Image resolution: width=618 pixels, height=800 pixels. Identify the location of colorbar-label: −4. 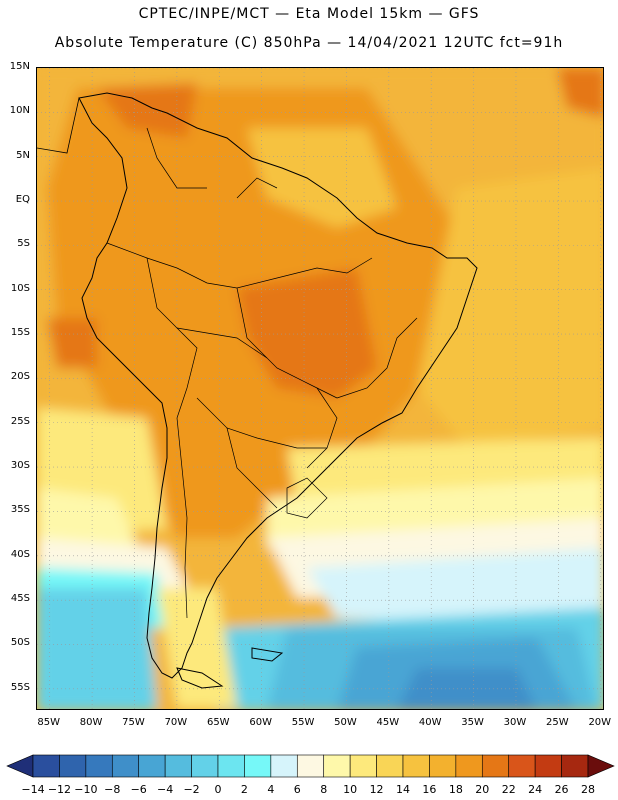
(165, 789).